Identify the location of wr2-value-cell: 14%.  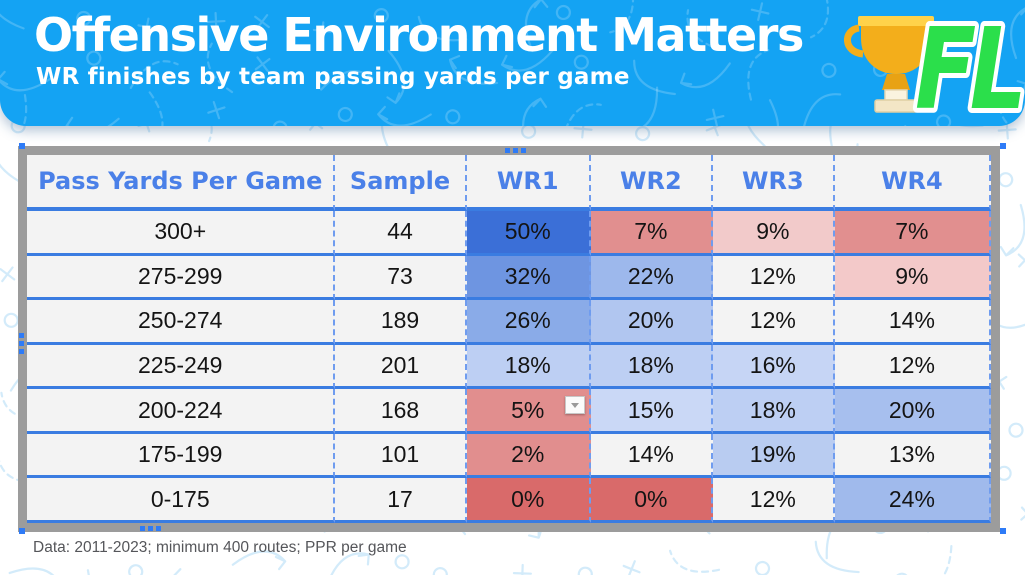
(651, 456).